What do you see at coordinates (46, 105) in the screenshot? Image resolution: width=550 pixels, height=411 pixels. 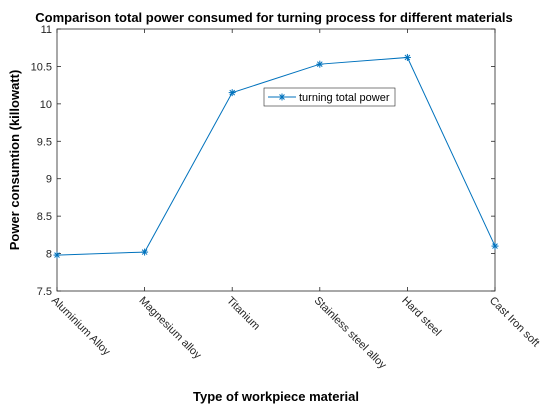 I see `y-tick-label: 10` at bounding box center [46, 105].